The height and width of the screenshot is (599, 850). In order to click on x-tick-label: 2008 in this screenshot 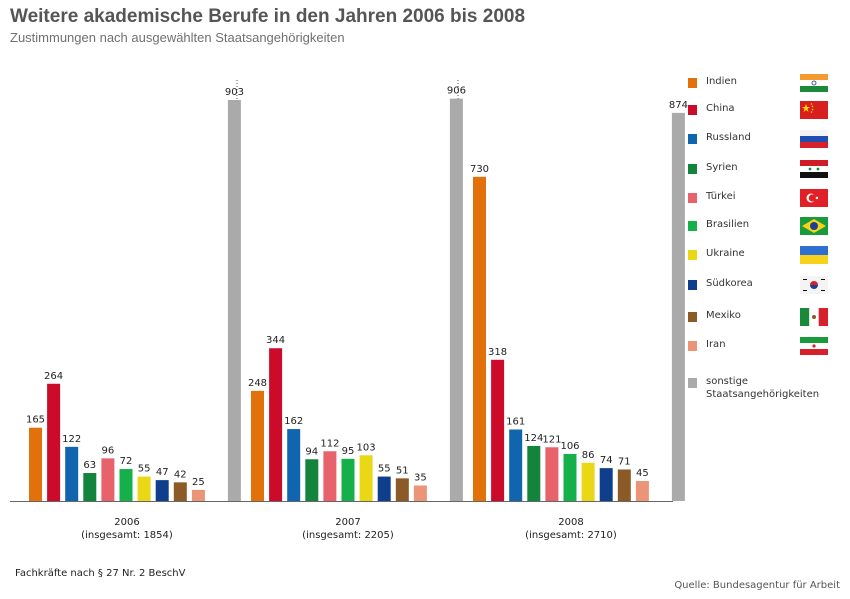, I will do `click(570, 522)`.